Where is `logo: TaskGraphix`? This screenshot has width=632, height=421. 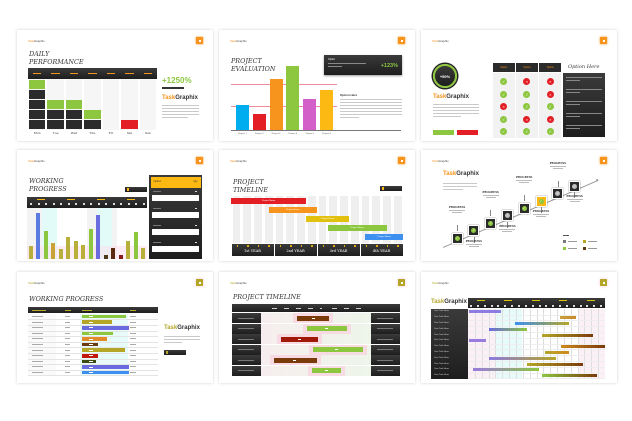
logo: TaskGraphix is located at coordinates (461, 174).